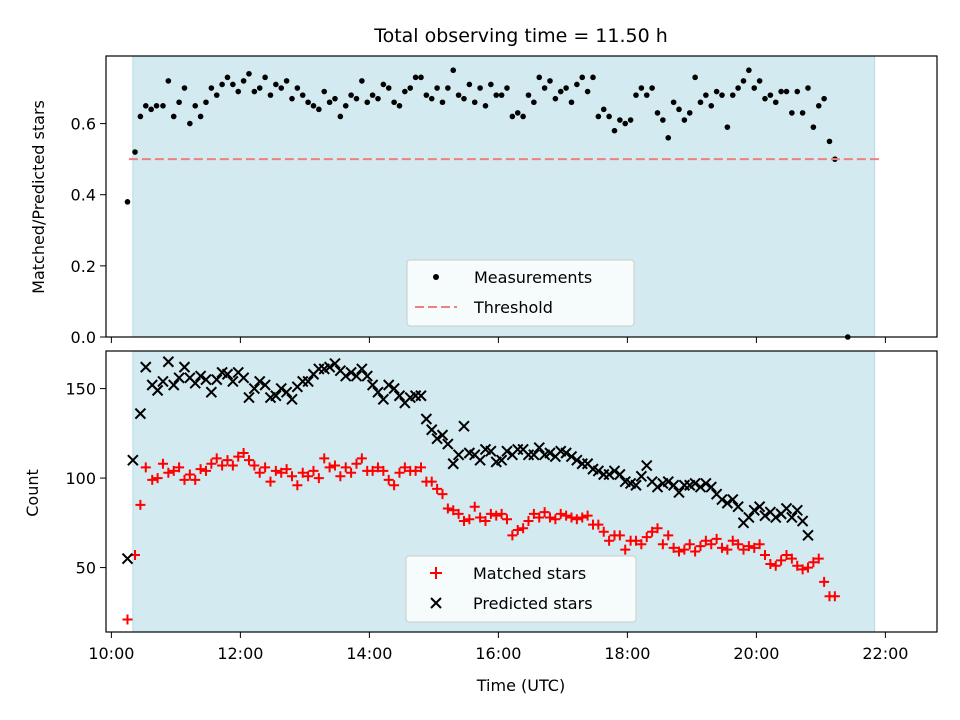  Describe the element at coordinates (436, 573) in the screenshot. I see `legend-matched-marker` at that location.